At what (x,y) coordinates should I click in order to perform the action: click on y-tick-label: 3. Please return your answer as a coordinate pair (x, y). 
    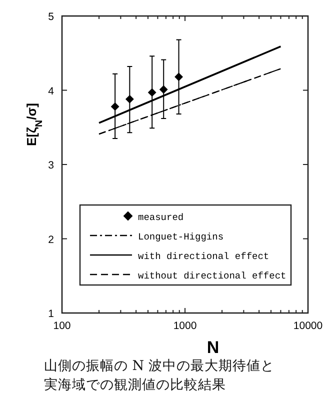
    Looking at the image, I should click on (51, 166).